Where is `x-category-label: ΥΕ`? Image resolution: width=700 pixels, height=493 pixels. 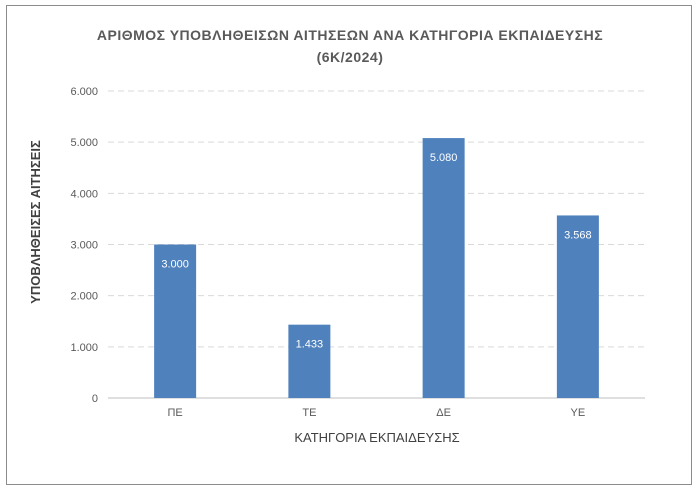 x-category-label: ΥΕ is located at coordinates (578, 413).